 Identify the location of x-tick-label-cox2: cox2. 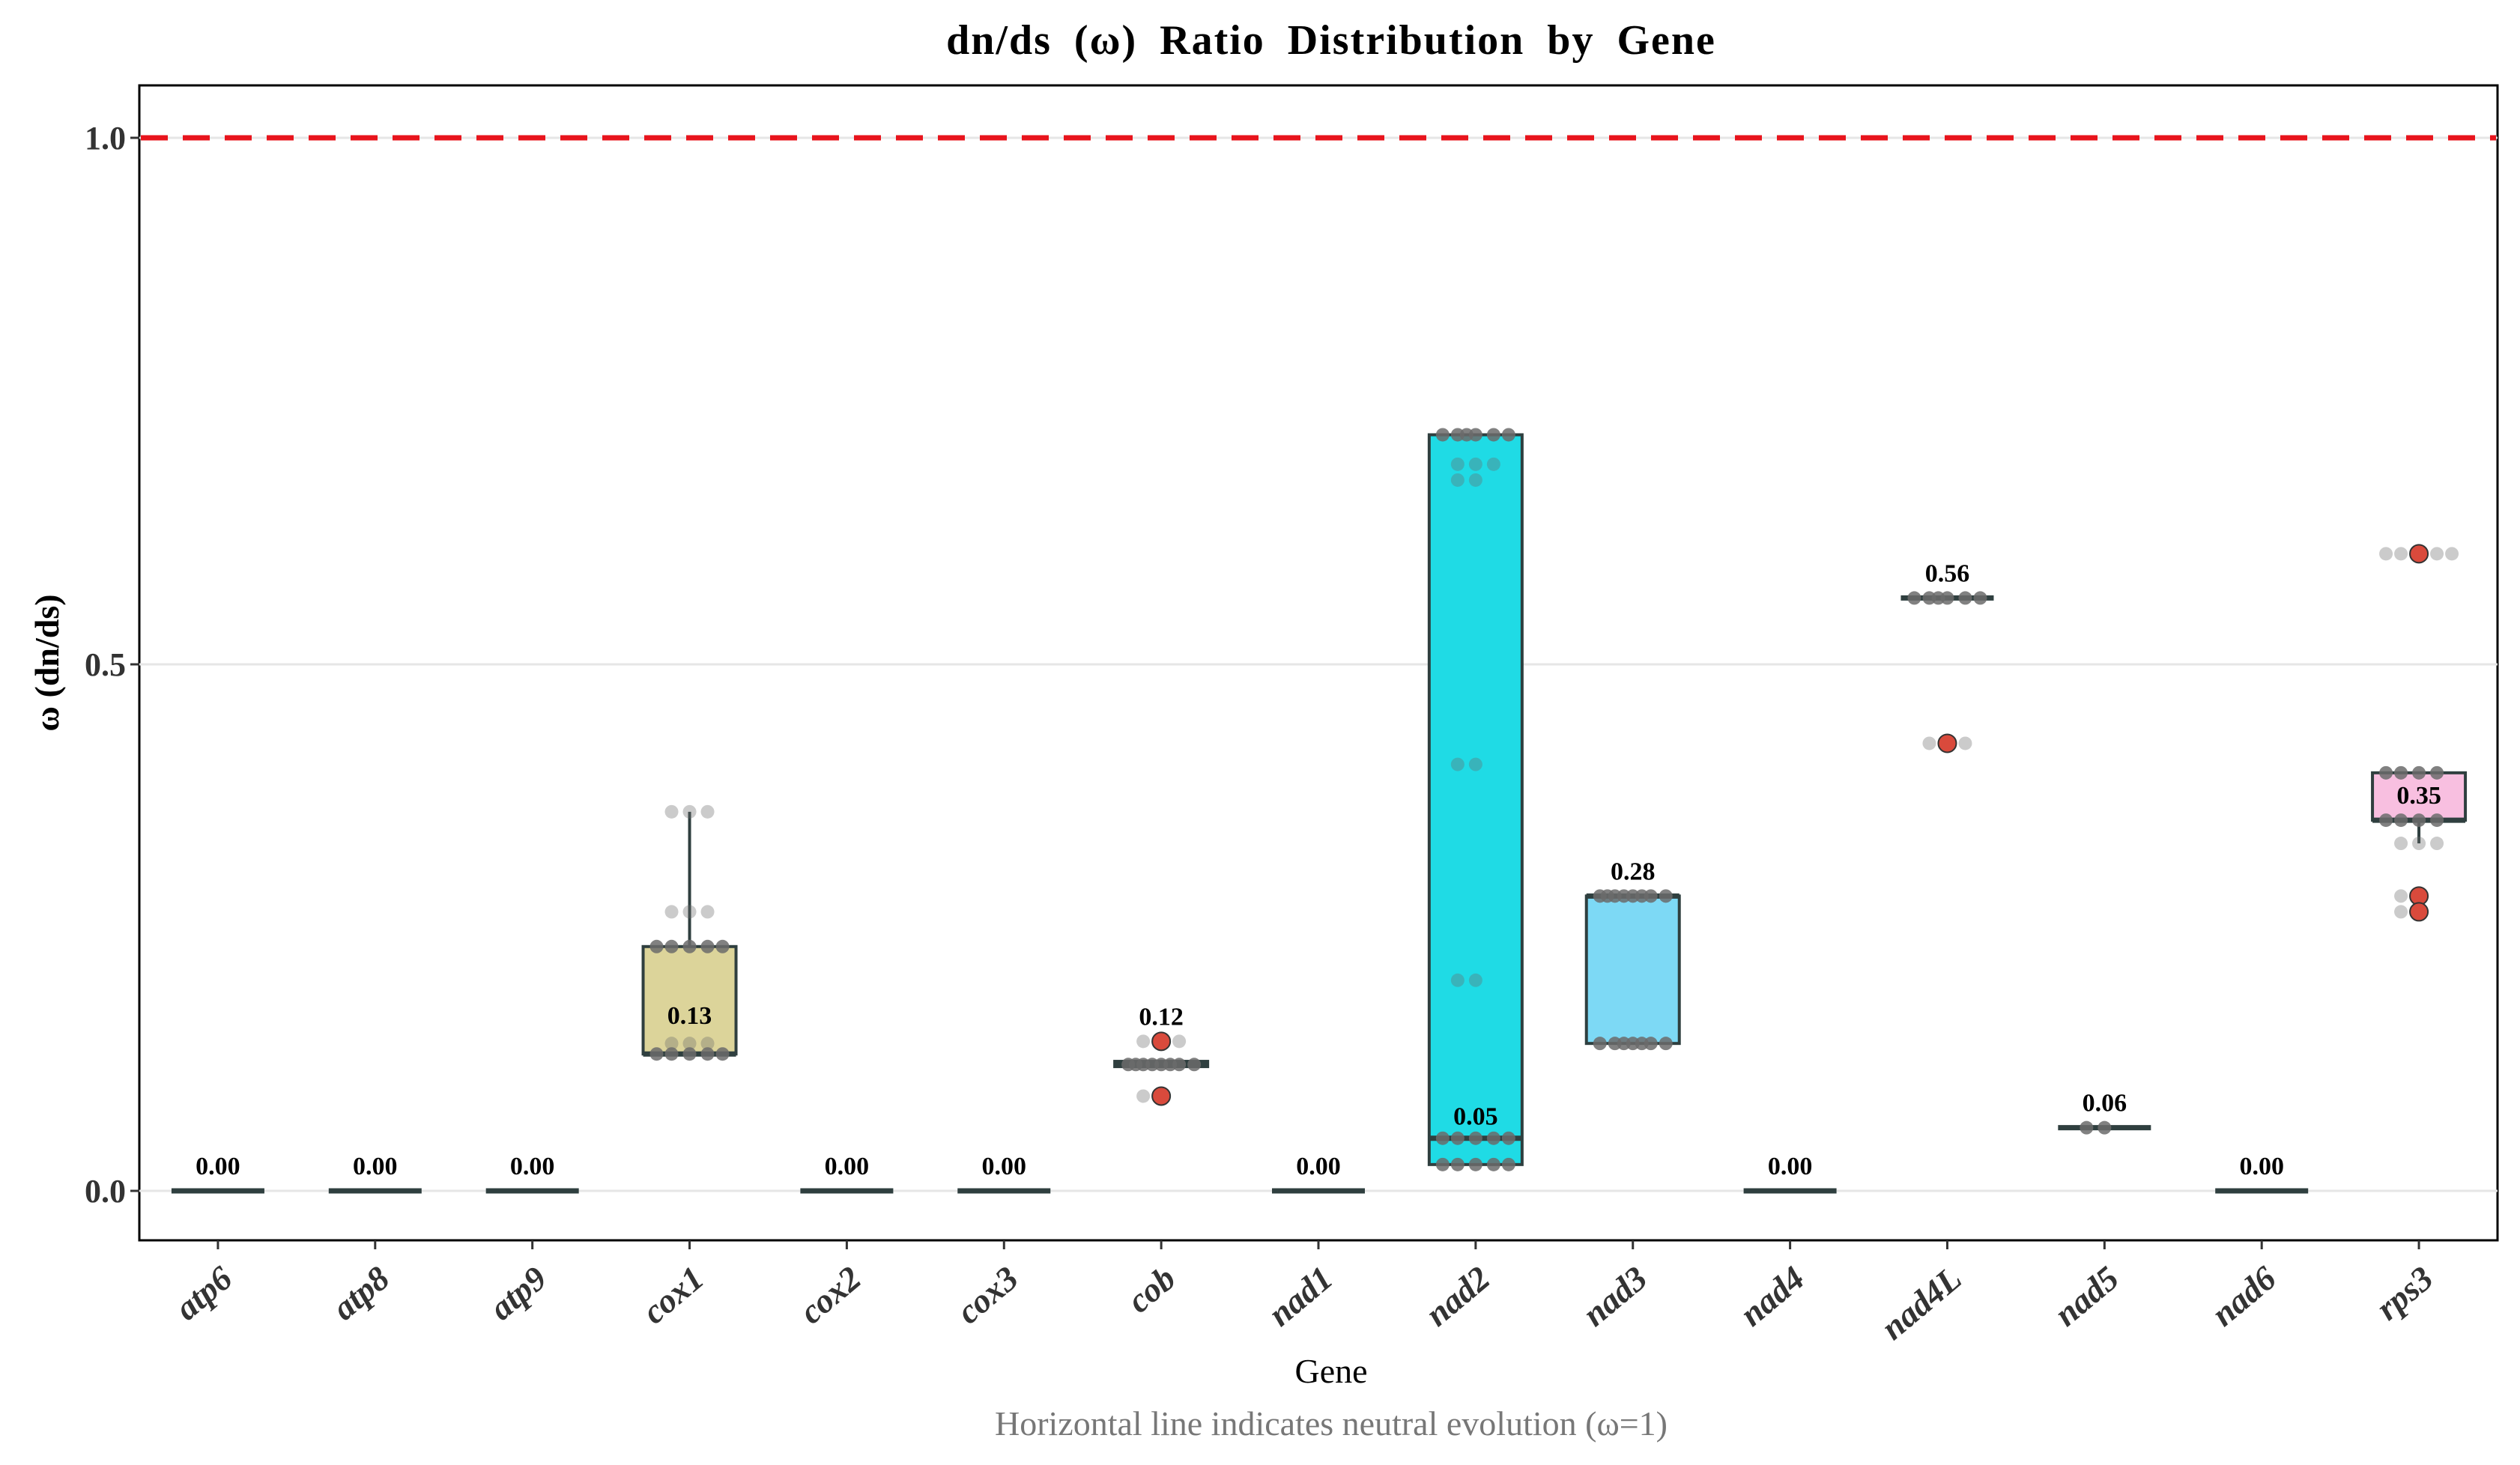
(830, 1295).